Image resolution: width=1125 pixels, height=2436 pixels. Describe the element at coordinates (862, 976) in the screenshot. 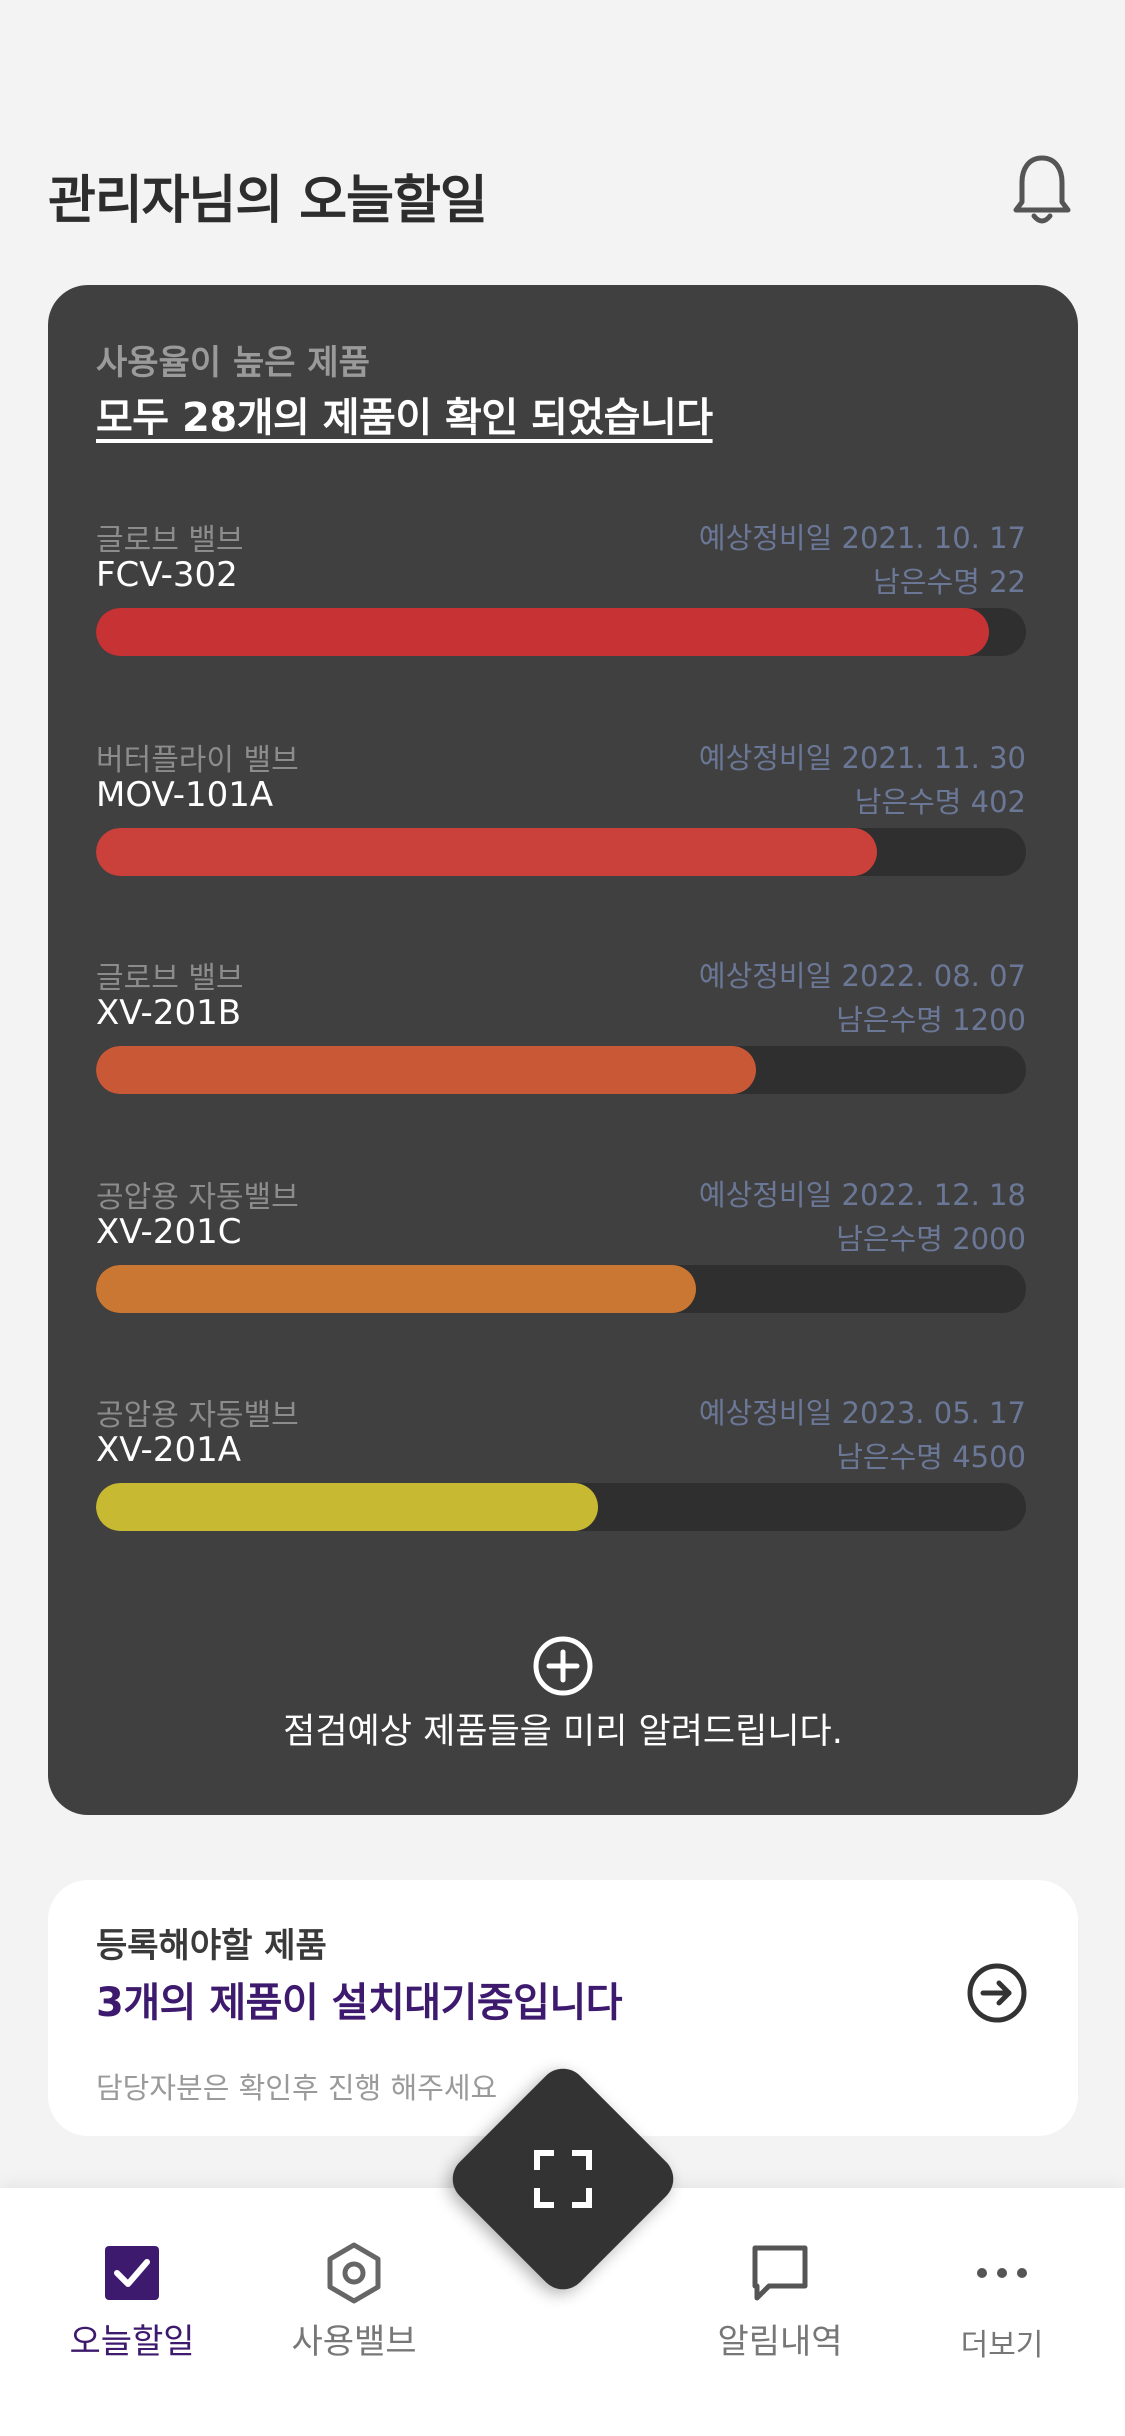

I see `valve-due-date: 예상정비일 2022. 08. 07` at that location.